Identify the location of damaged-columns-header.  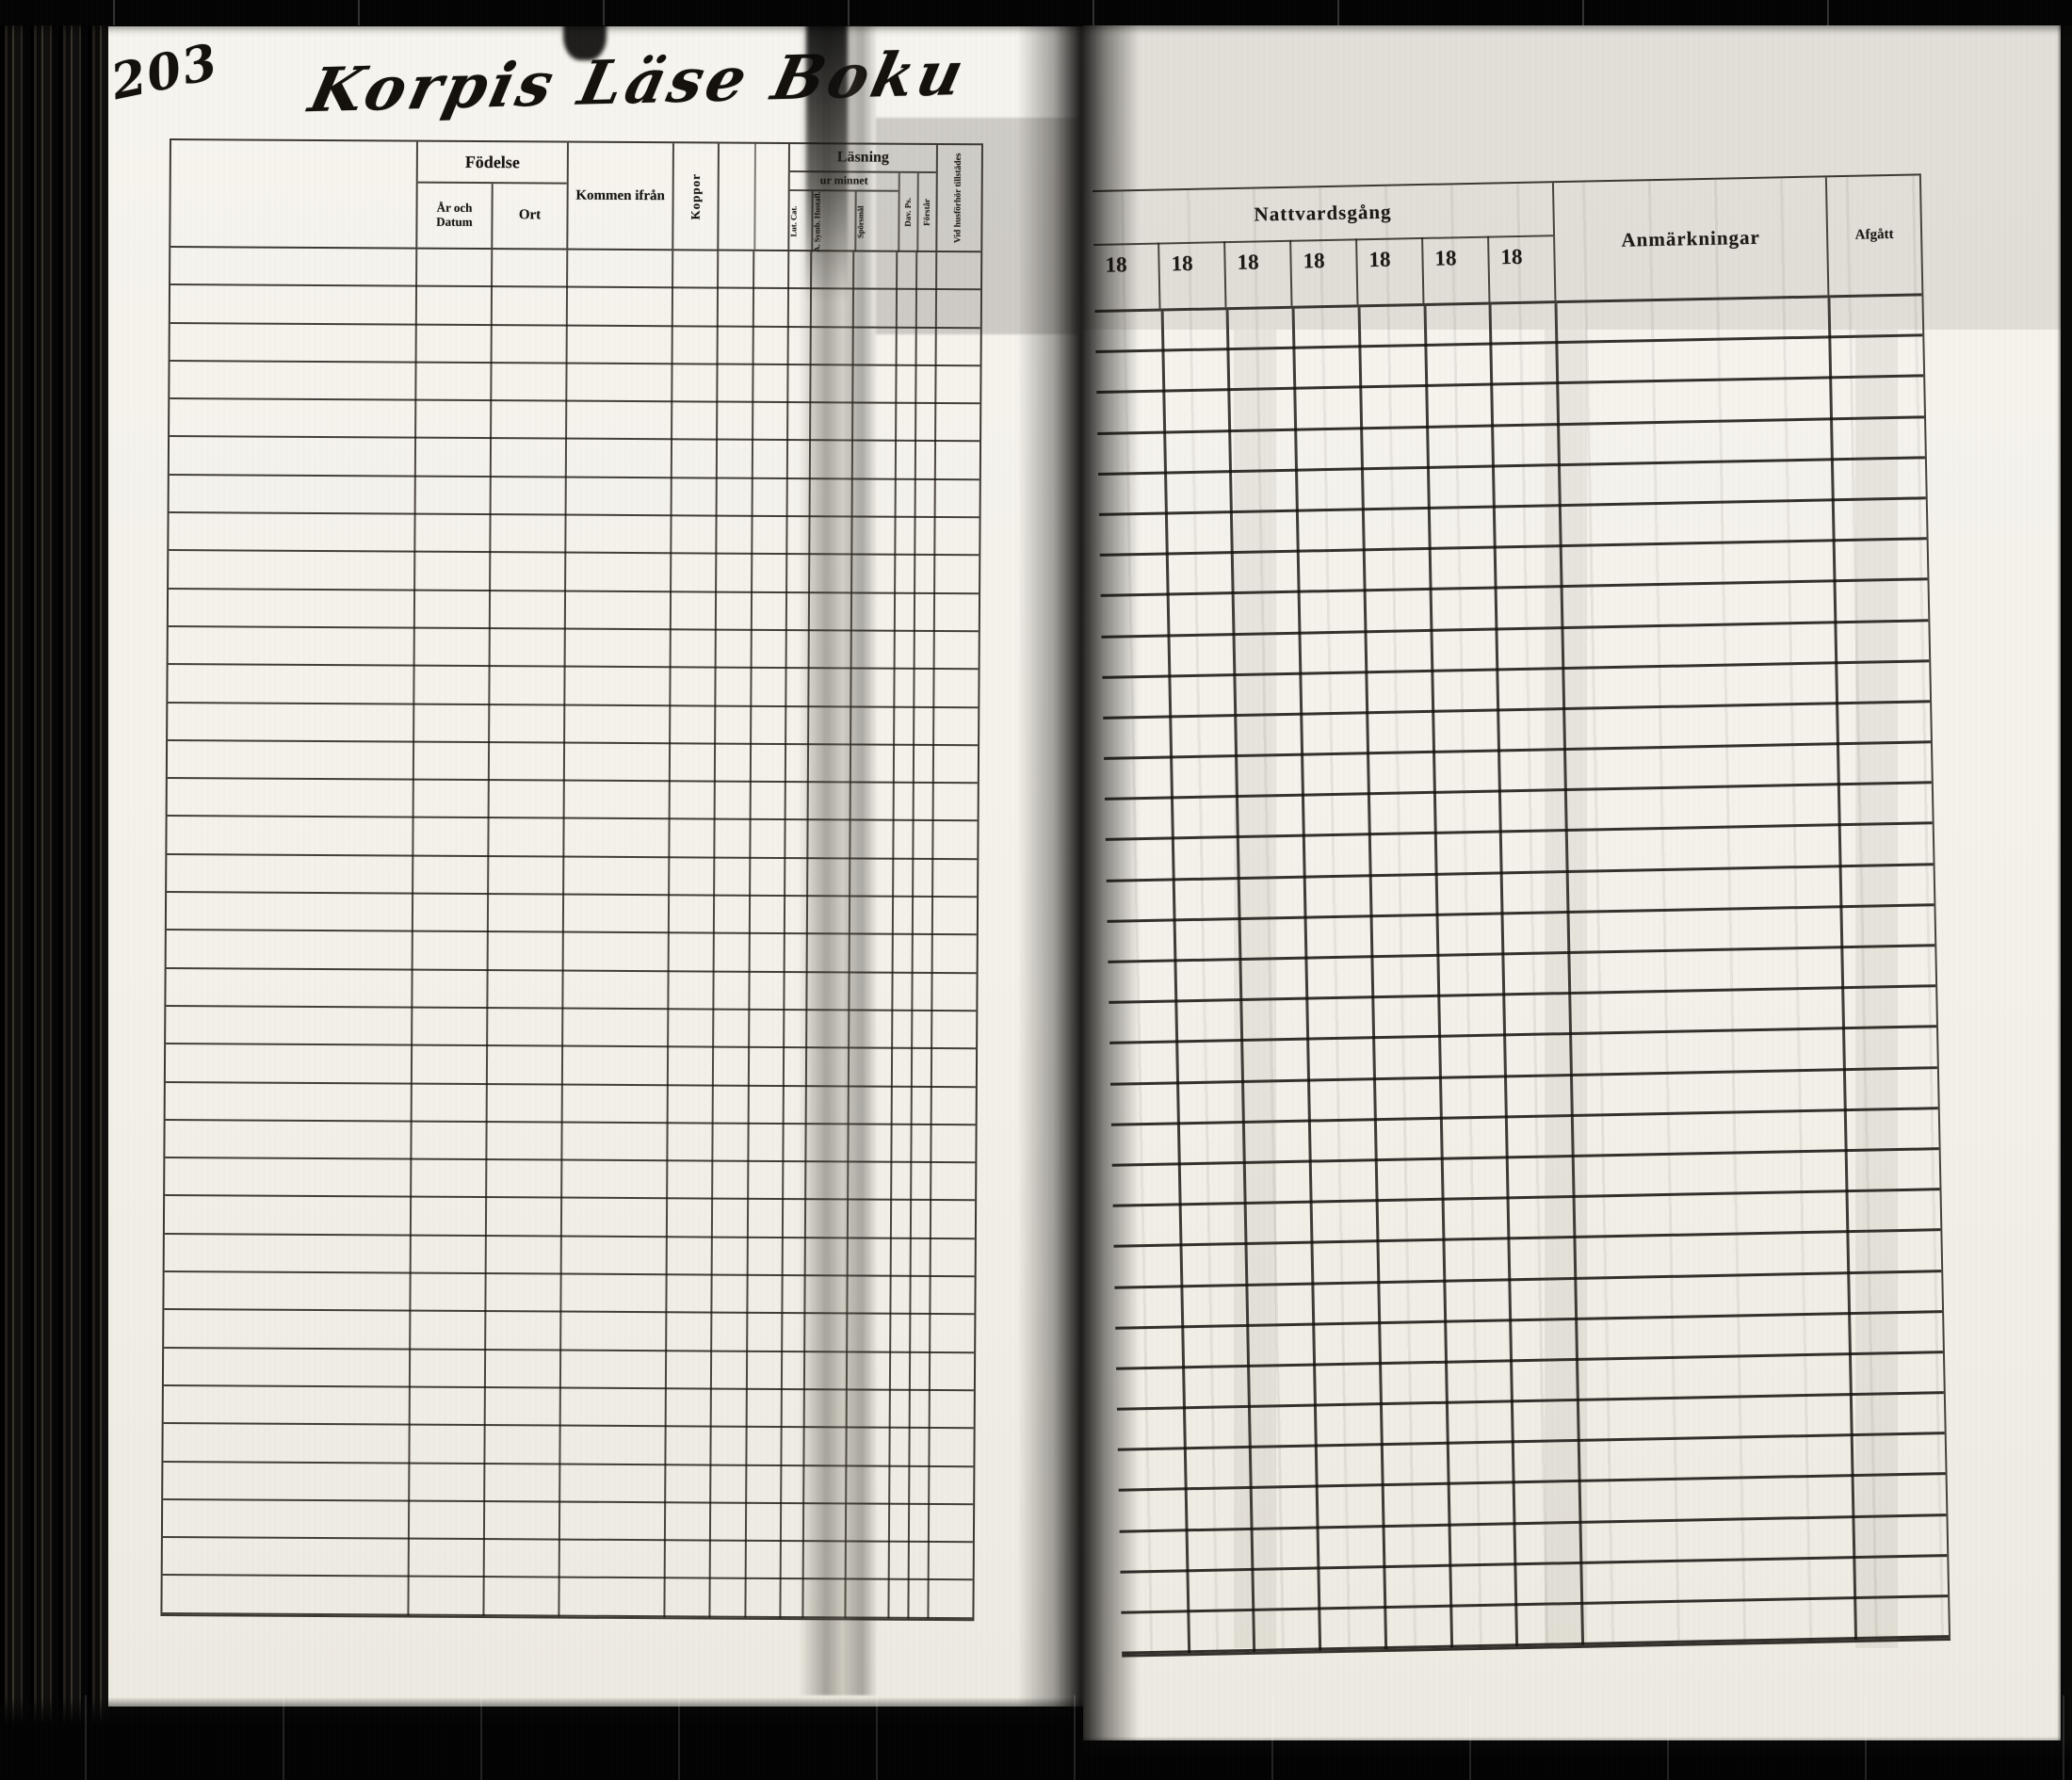
(752, 197).